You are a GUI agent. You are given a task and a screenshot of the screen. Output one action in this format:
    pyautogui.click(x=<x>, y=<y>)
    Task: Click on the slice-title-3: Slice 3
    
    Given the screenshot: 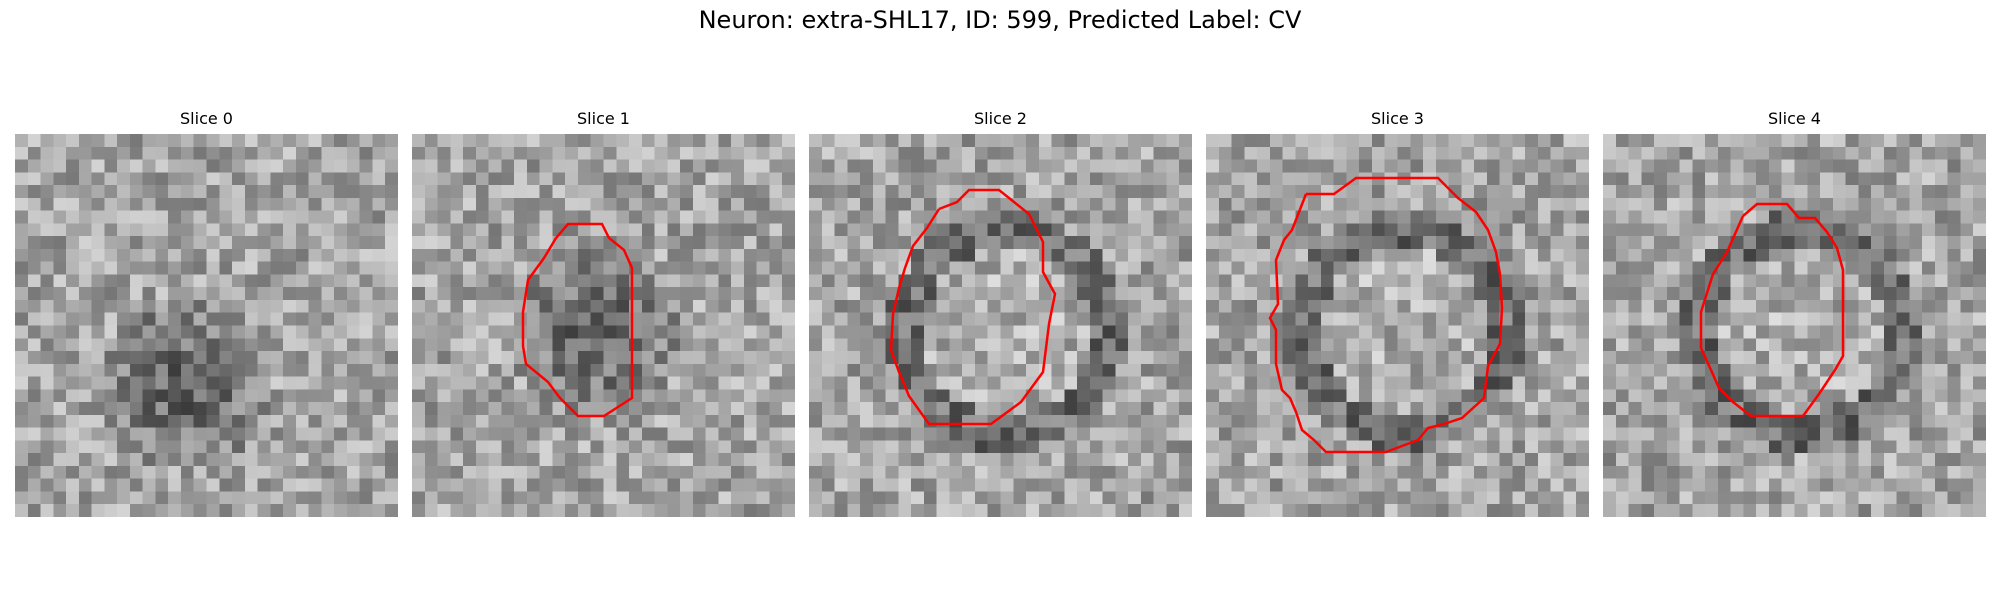 What is the action you would take?
    pyautogui.click(x=1397, y=118)
    